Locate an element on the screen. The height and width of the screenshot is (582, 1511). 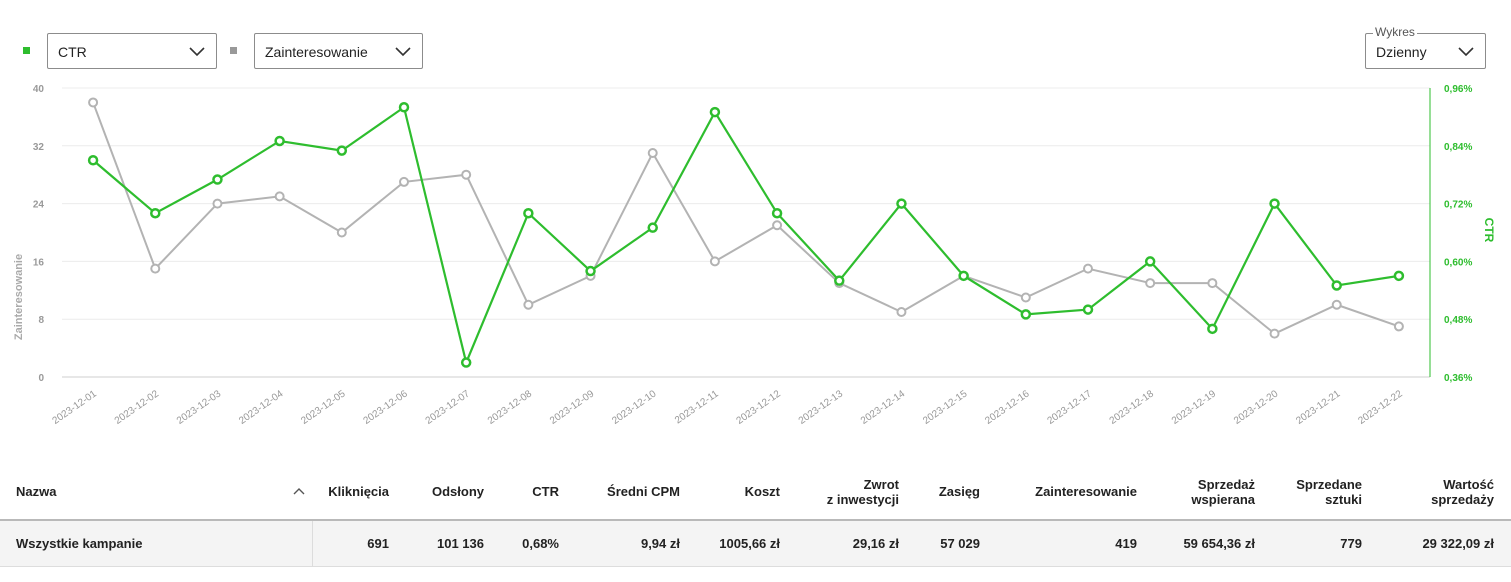
x-tick-label: 2023-12-20 is located at coordinates (1256, 407).